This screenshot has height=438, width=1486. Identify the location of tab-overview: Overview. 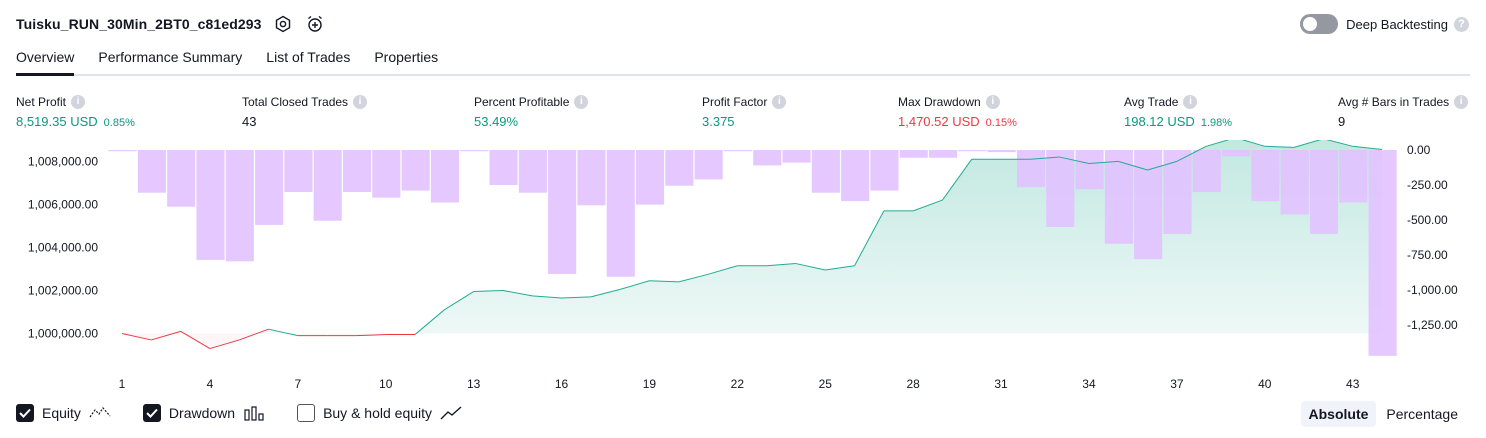
(45, 62).